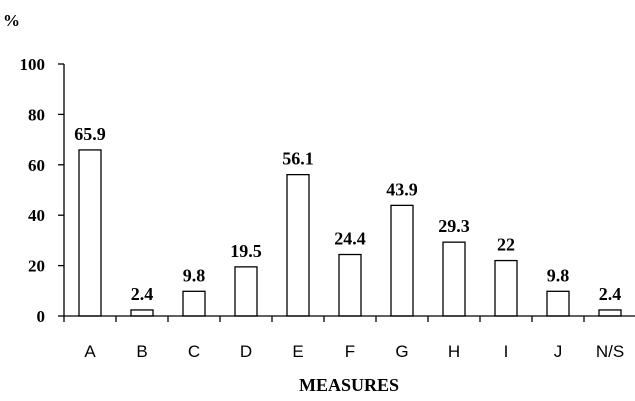 Image resolution: width=635 pixels, height=401 pixels. What do you see at coordinates (506, 245) in the screenshot?
I see `data-label: 22` at bounding box center [506, 245].